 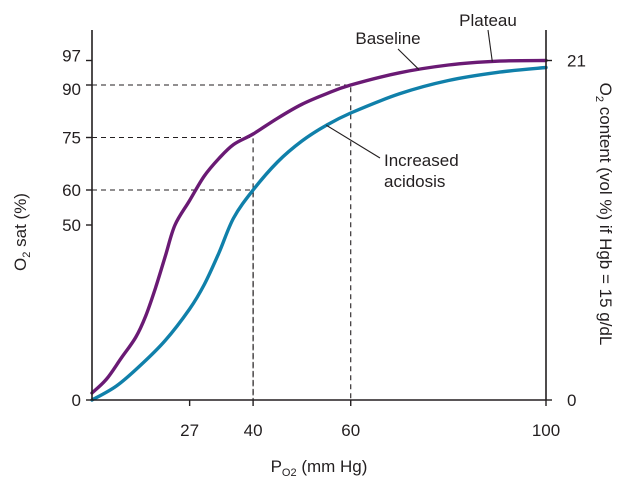 I want to click on left-y-tick-label-50: 50, so click(x=71, y=225).